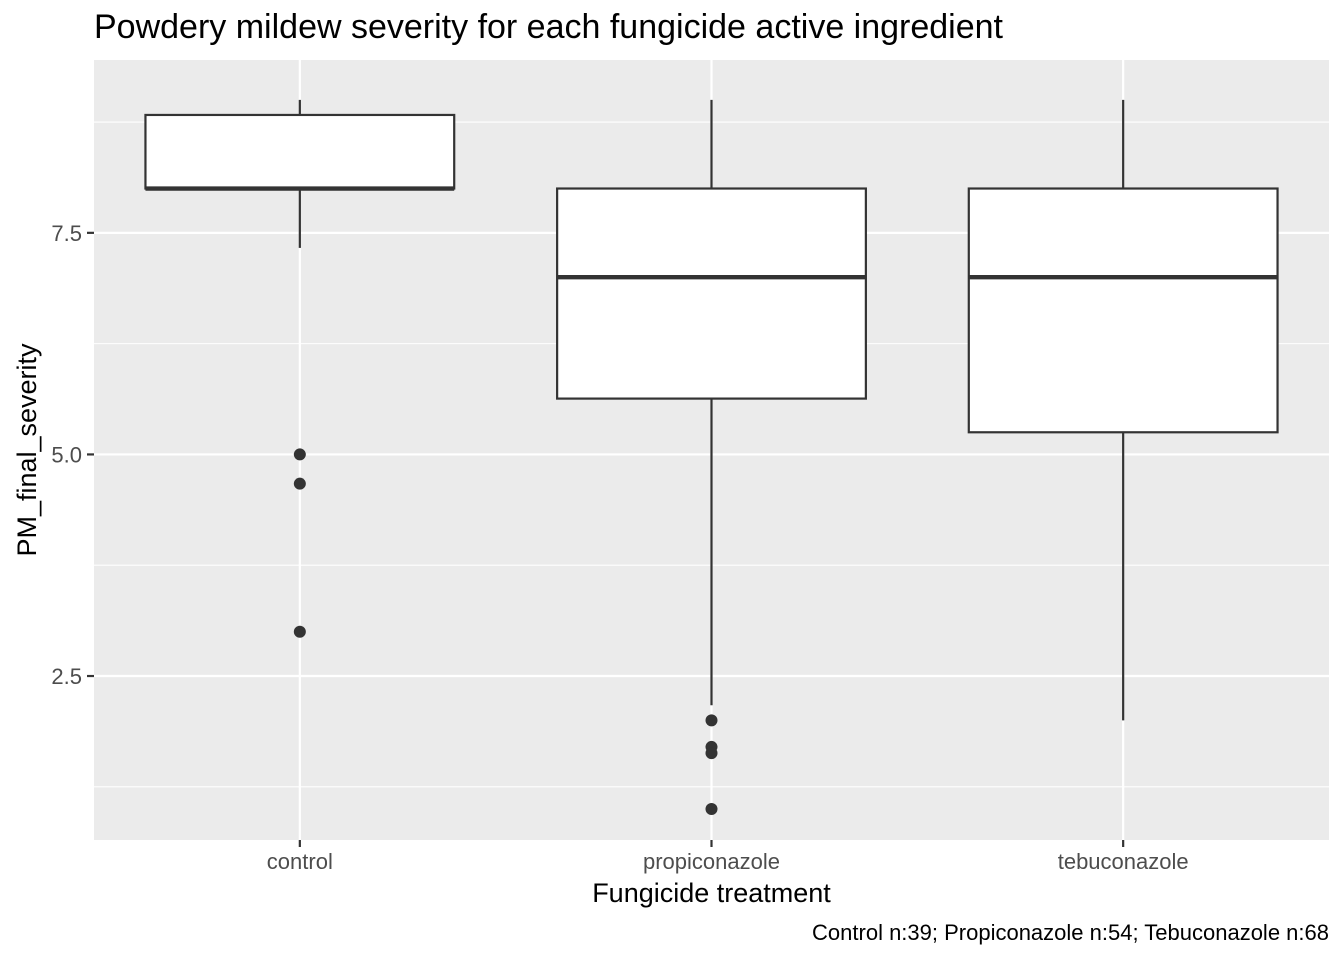 This screenshot has width=1344, height=960. What do you see at coordinates (711, 861) in the screenshot?
I see `x-tick-label: propiconazole` at bounding box center [711, 861].